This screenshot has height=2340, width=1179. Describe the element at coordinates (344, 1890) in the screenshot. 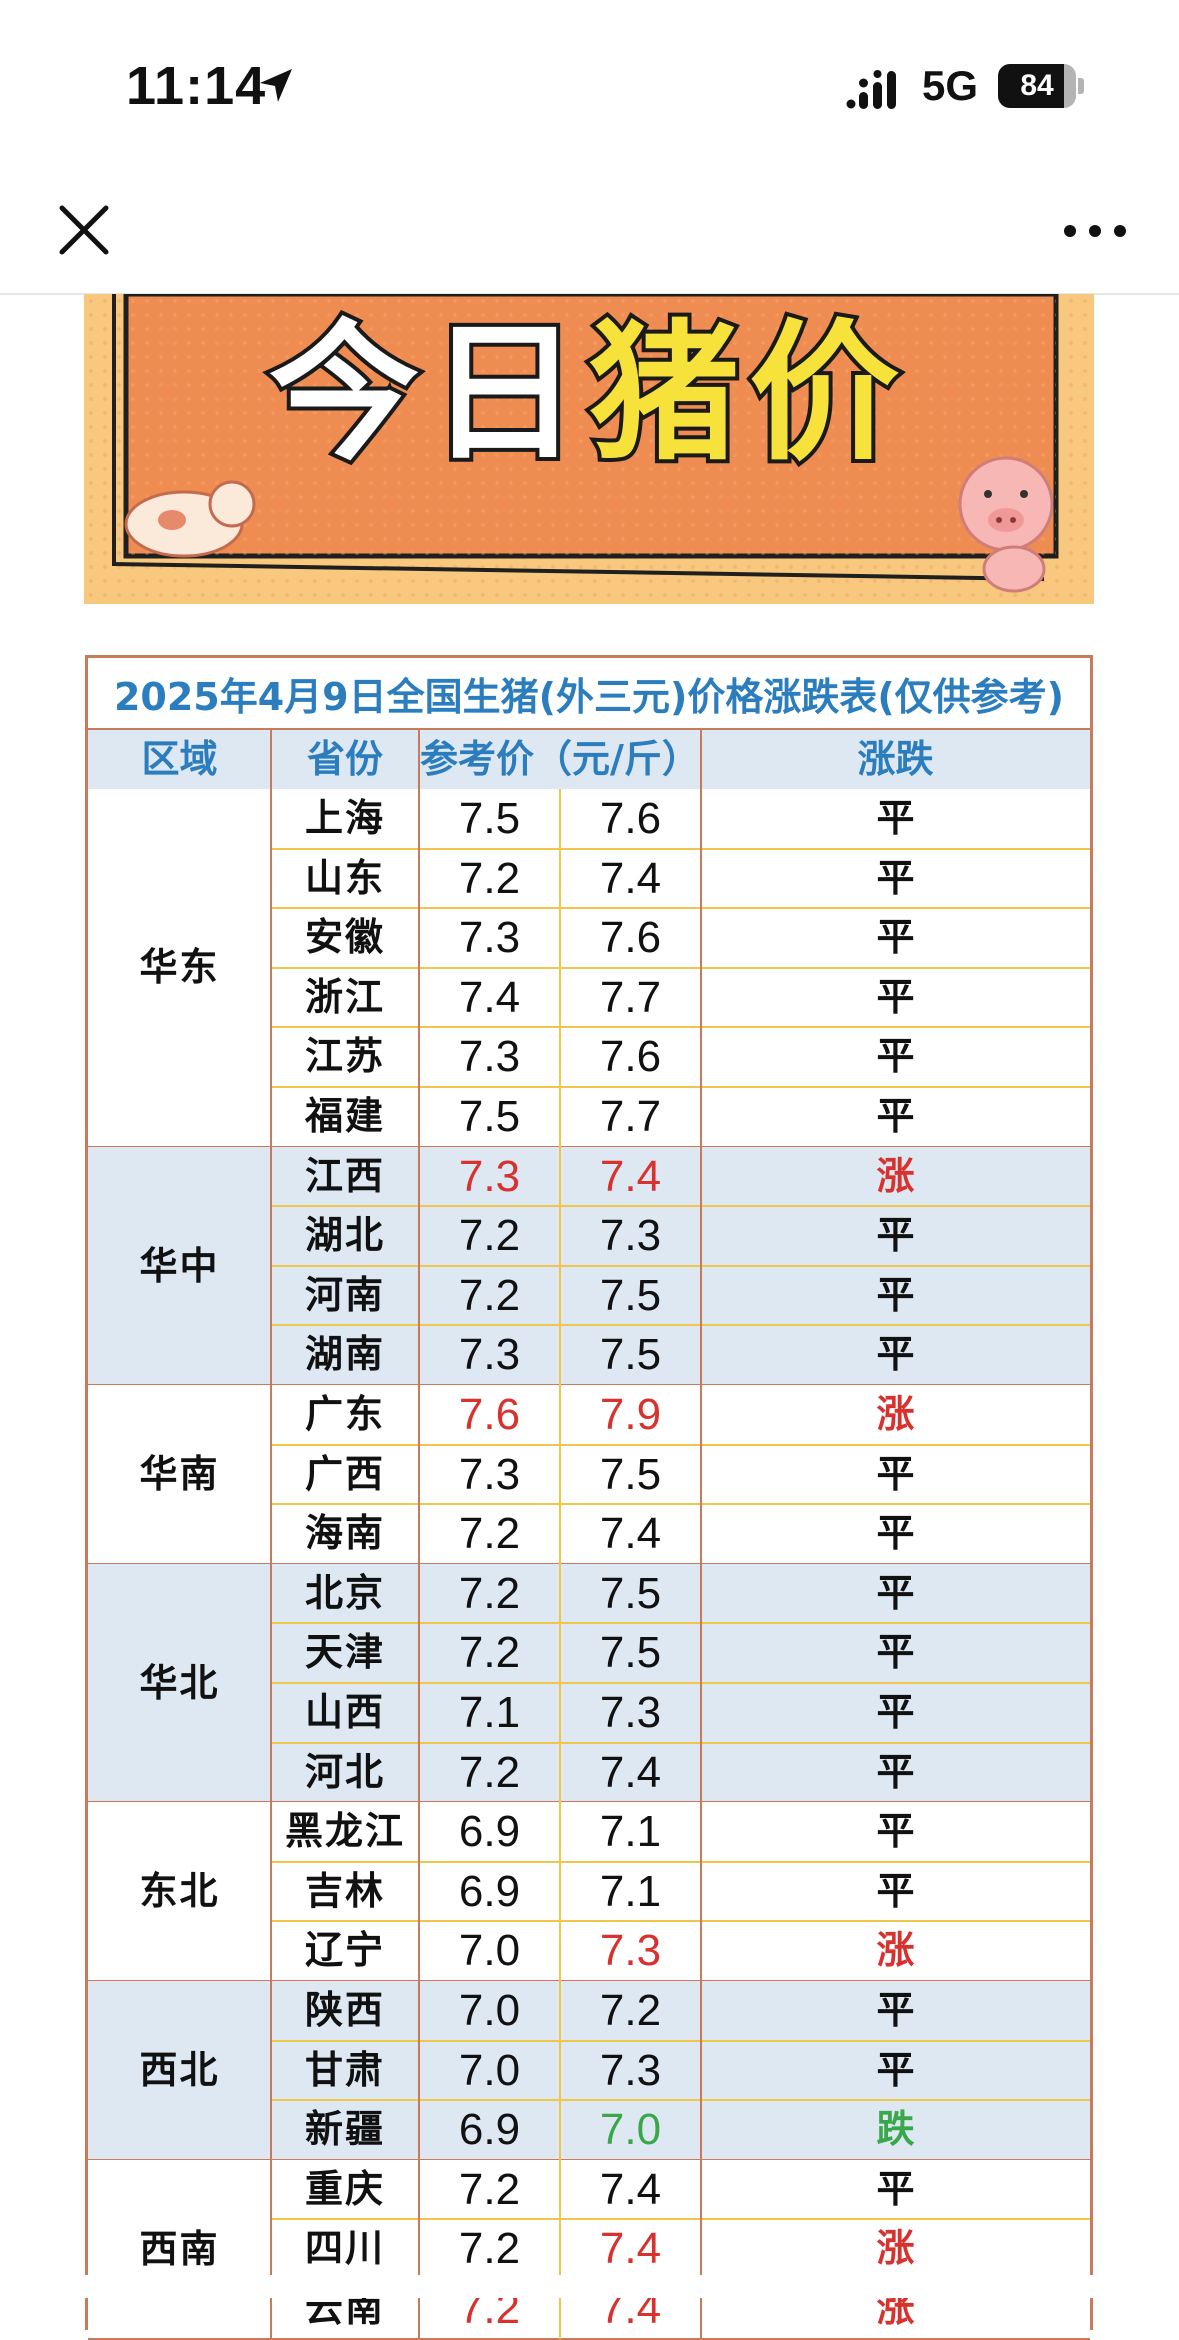

I see `province-cell: 吉林` at that location.